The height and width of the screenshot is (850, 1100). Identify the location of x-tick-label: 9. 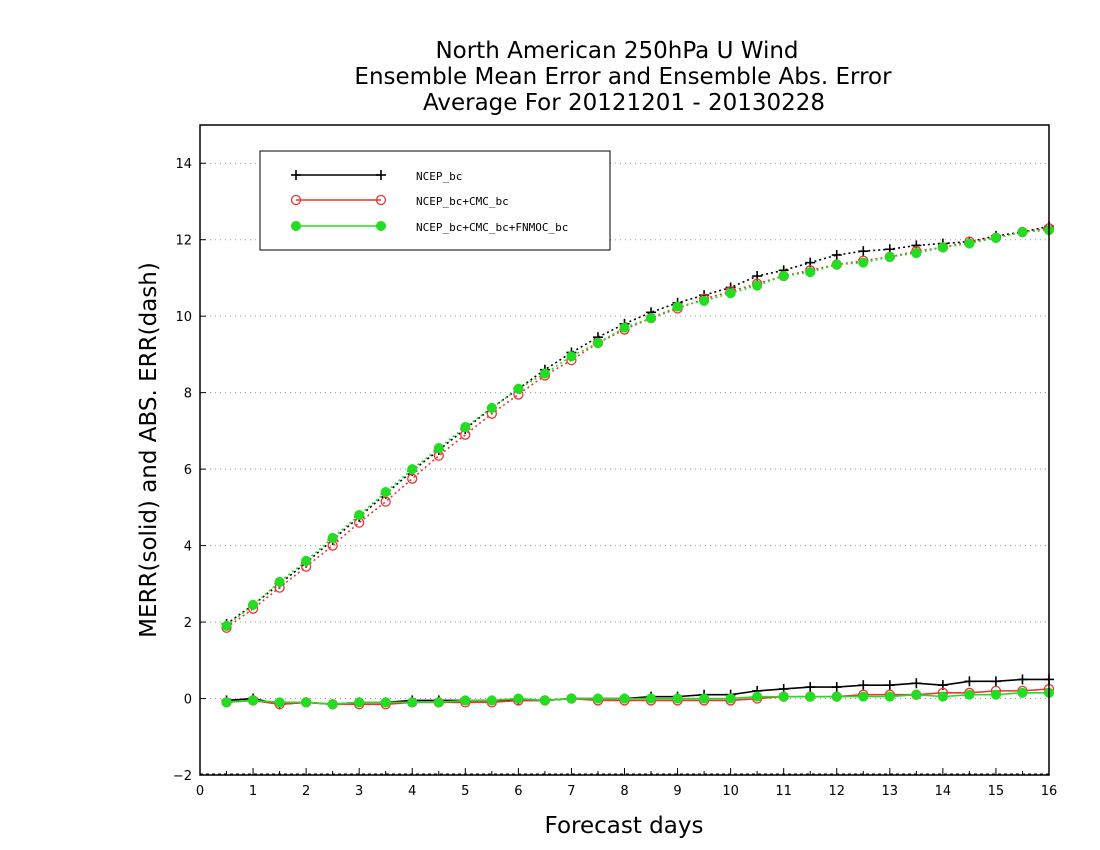
(677, 791).